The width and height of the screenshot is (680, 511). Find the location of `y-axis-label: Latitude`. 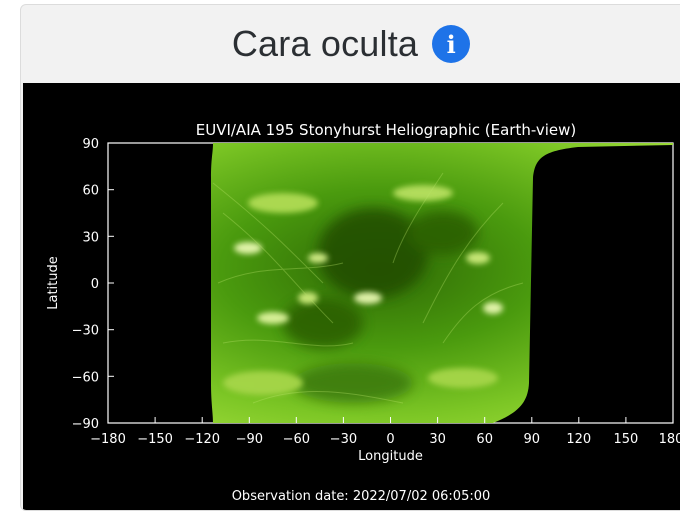

y-axis-label: Latitude is located at coordinates (53, 283).